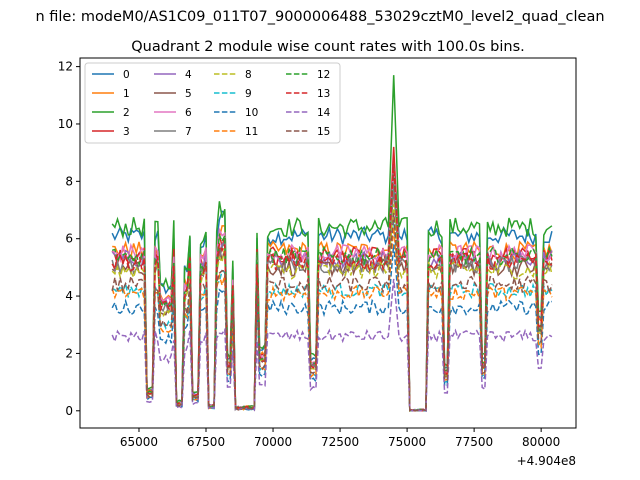 The image size is (640, 480). Describe the element at coordinates (248, 94) in the screenshot. I see `legend-label-9: 9` at that location.